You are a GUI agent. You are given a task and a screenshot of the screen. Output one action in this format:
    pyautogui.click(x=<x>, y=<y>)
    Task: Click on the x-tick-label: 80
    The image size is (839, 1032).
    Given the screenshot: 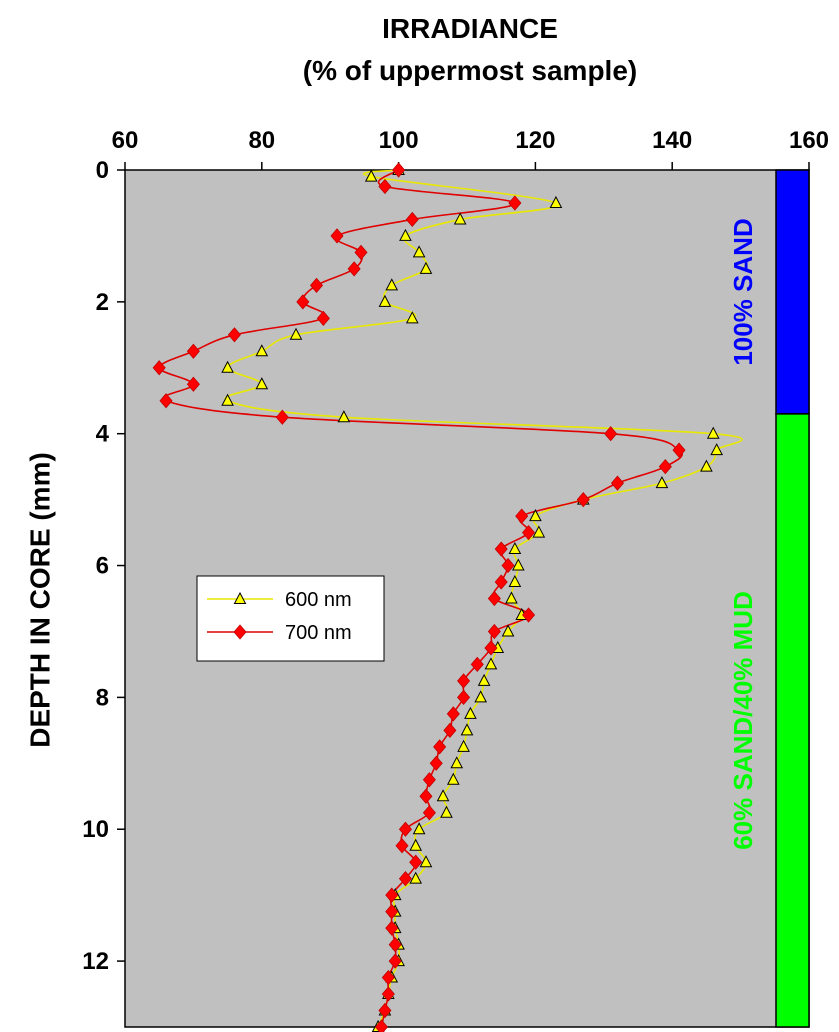 What is the action you would take?
    pyautogui.click(x=261, y=140)
    